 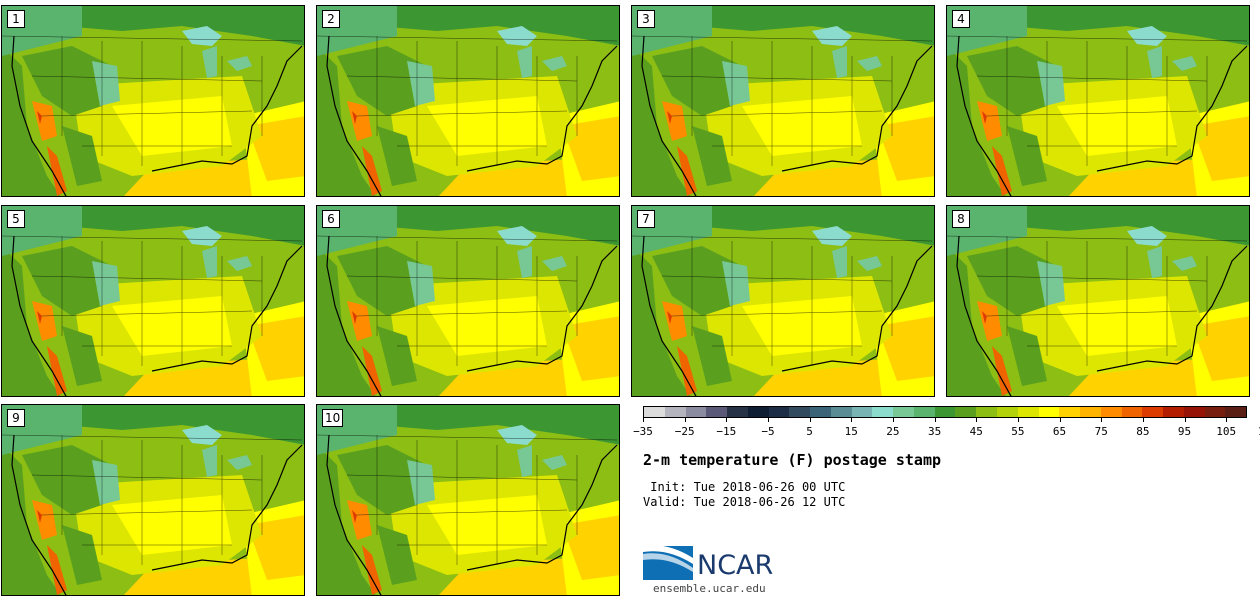 I want to click on member-number-label: 10, so click(x=333, y=418).